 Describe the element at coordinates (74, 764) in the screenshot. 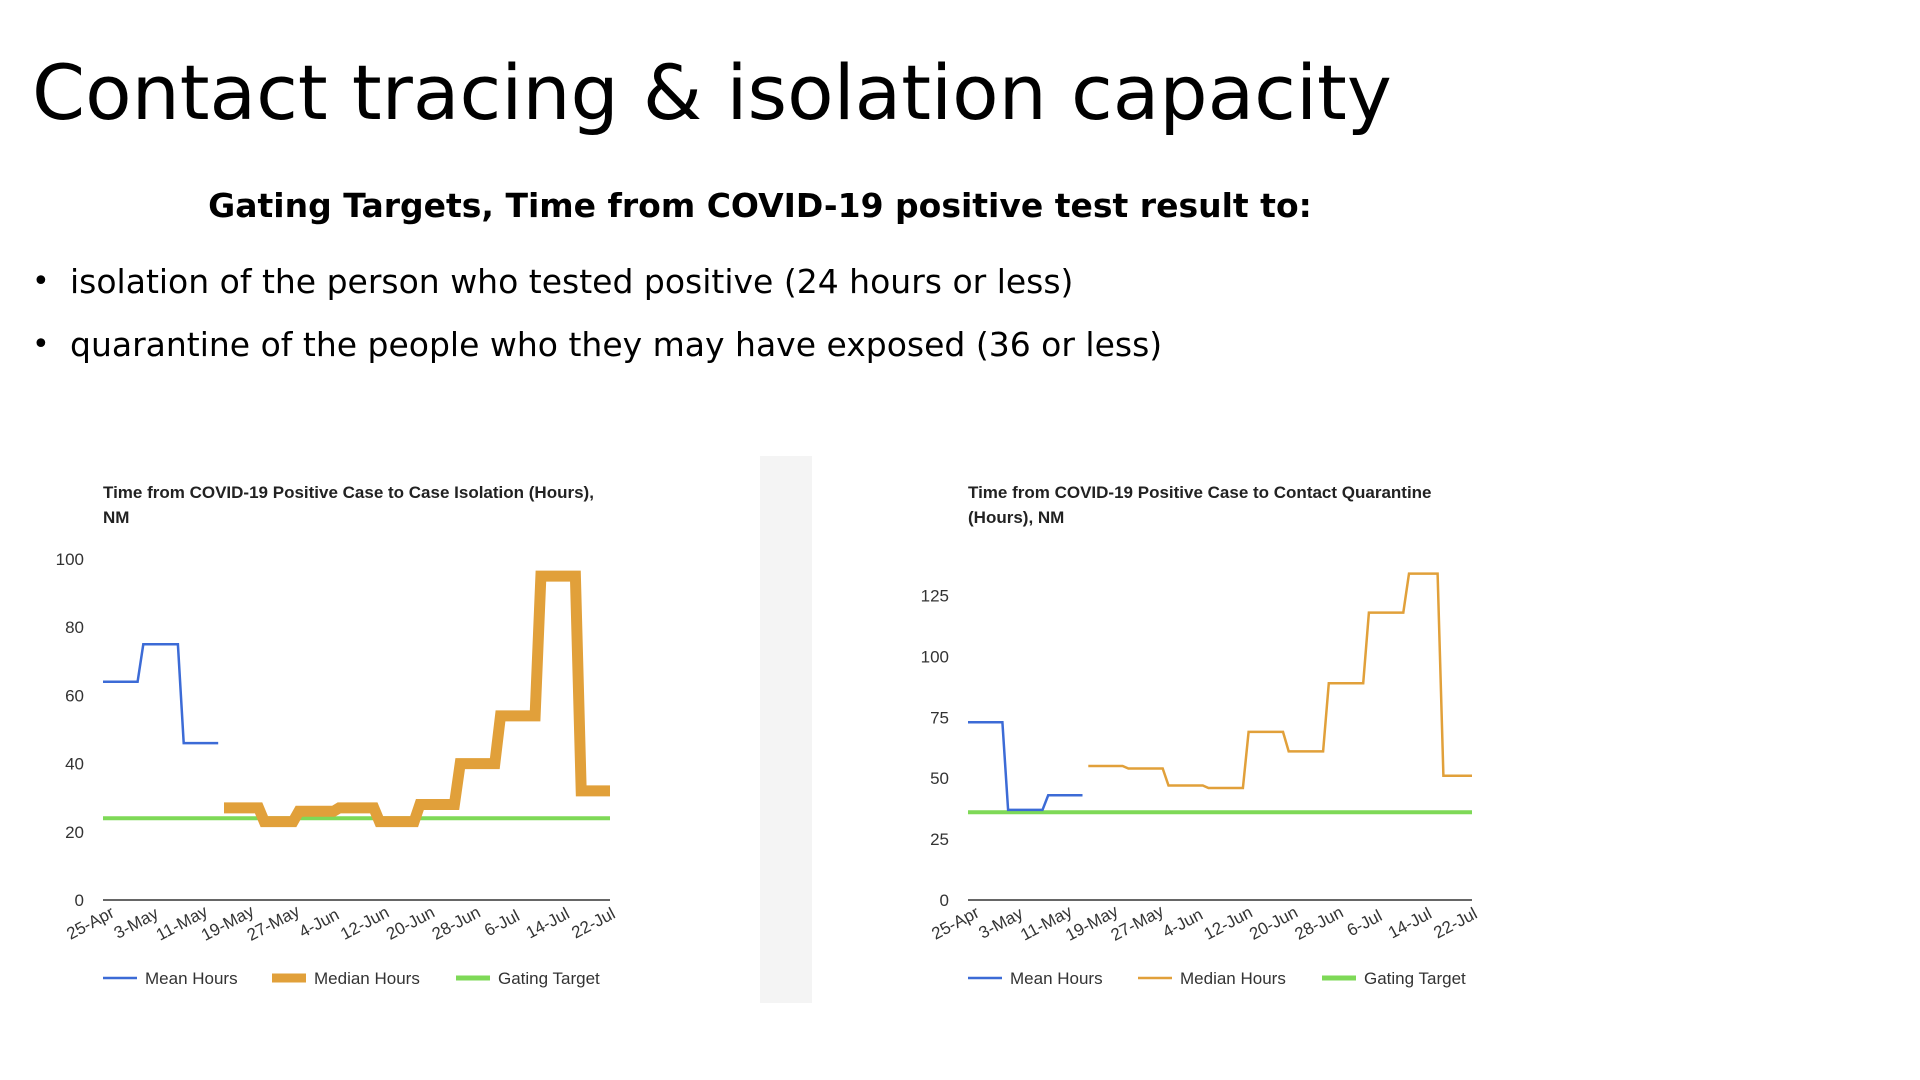

I see `y-tick-label: 40` at that location.